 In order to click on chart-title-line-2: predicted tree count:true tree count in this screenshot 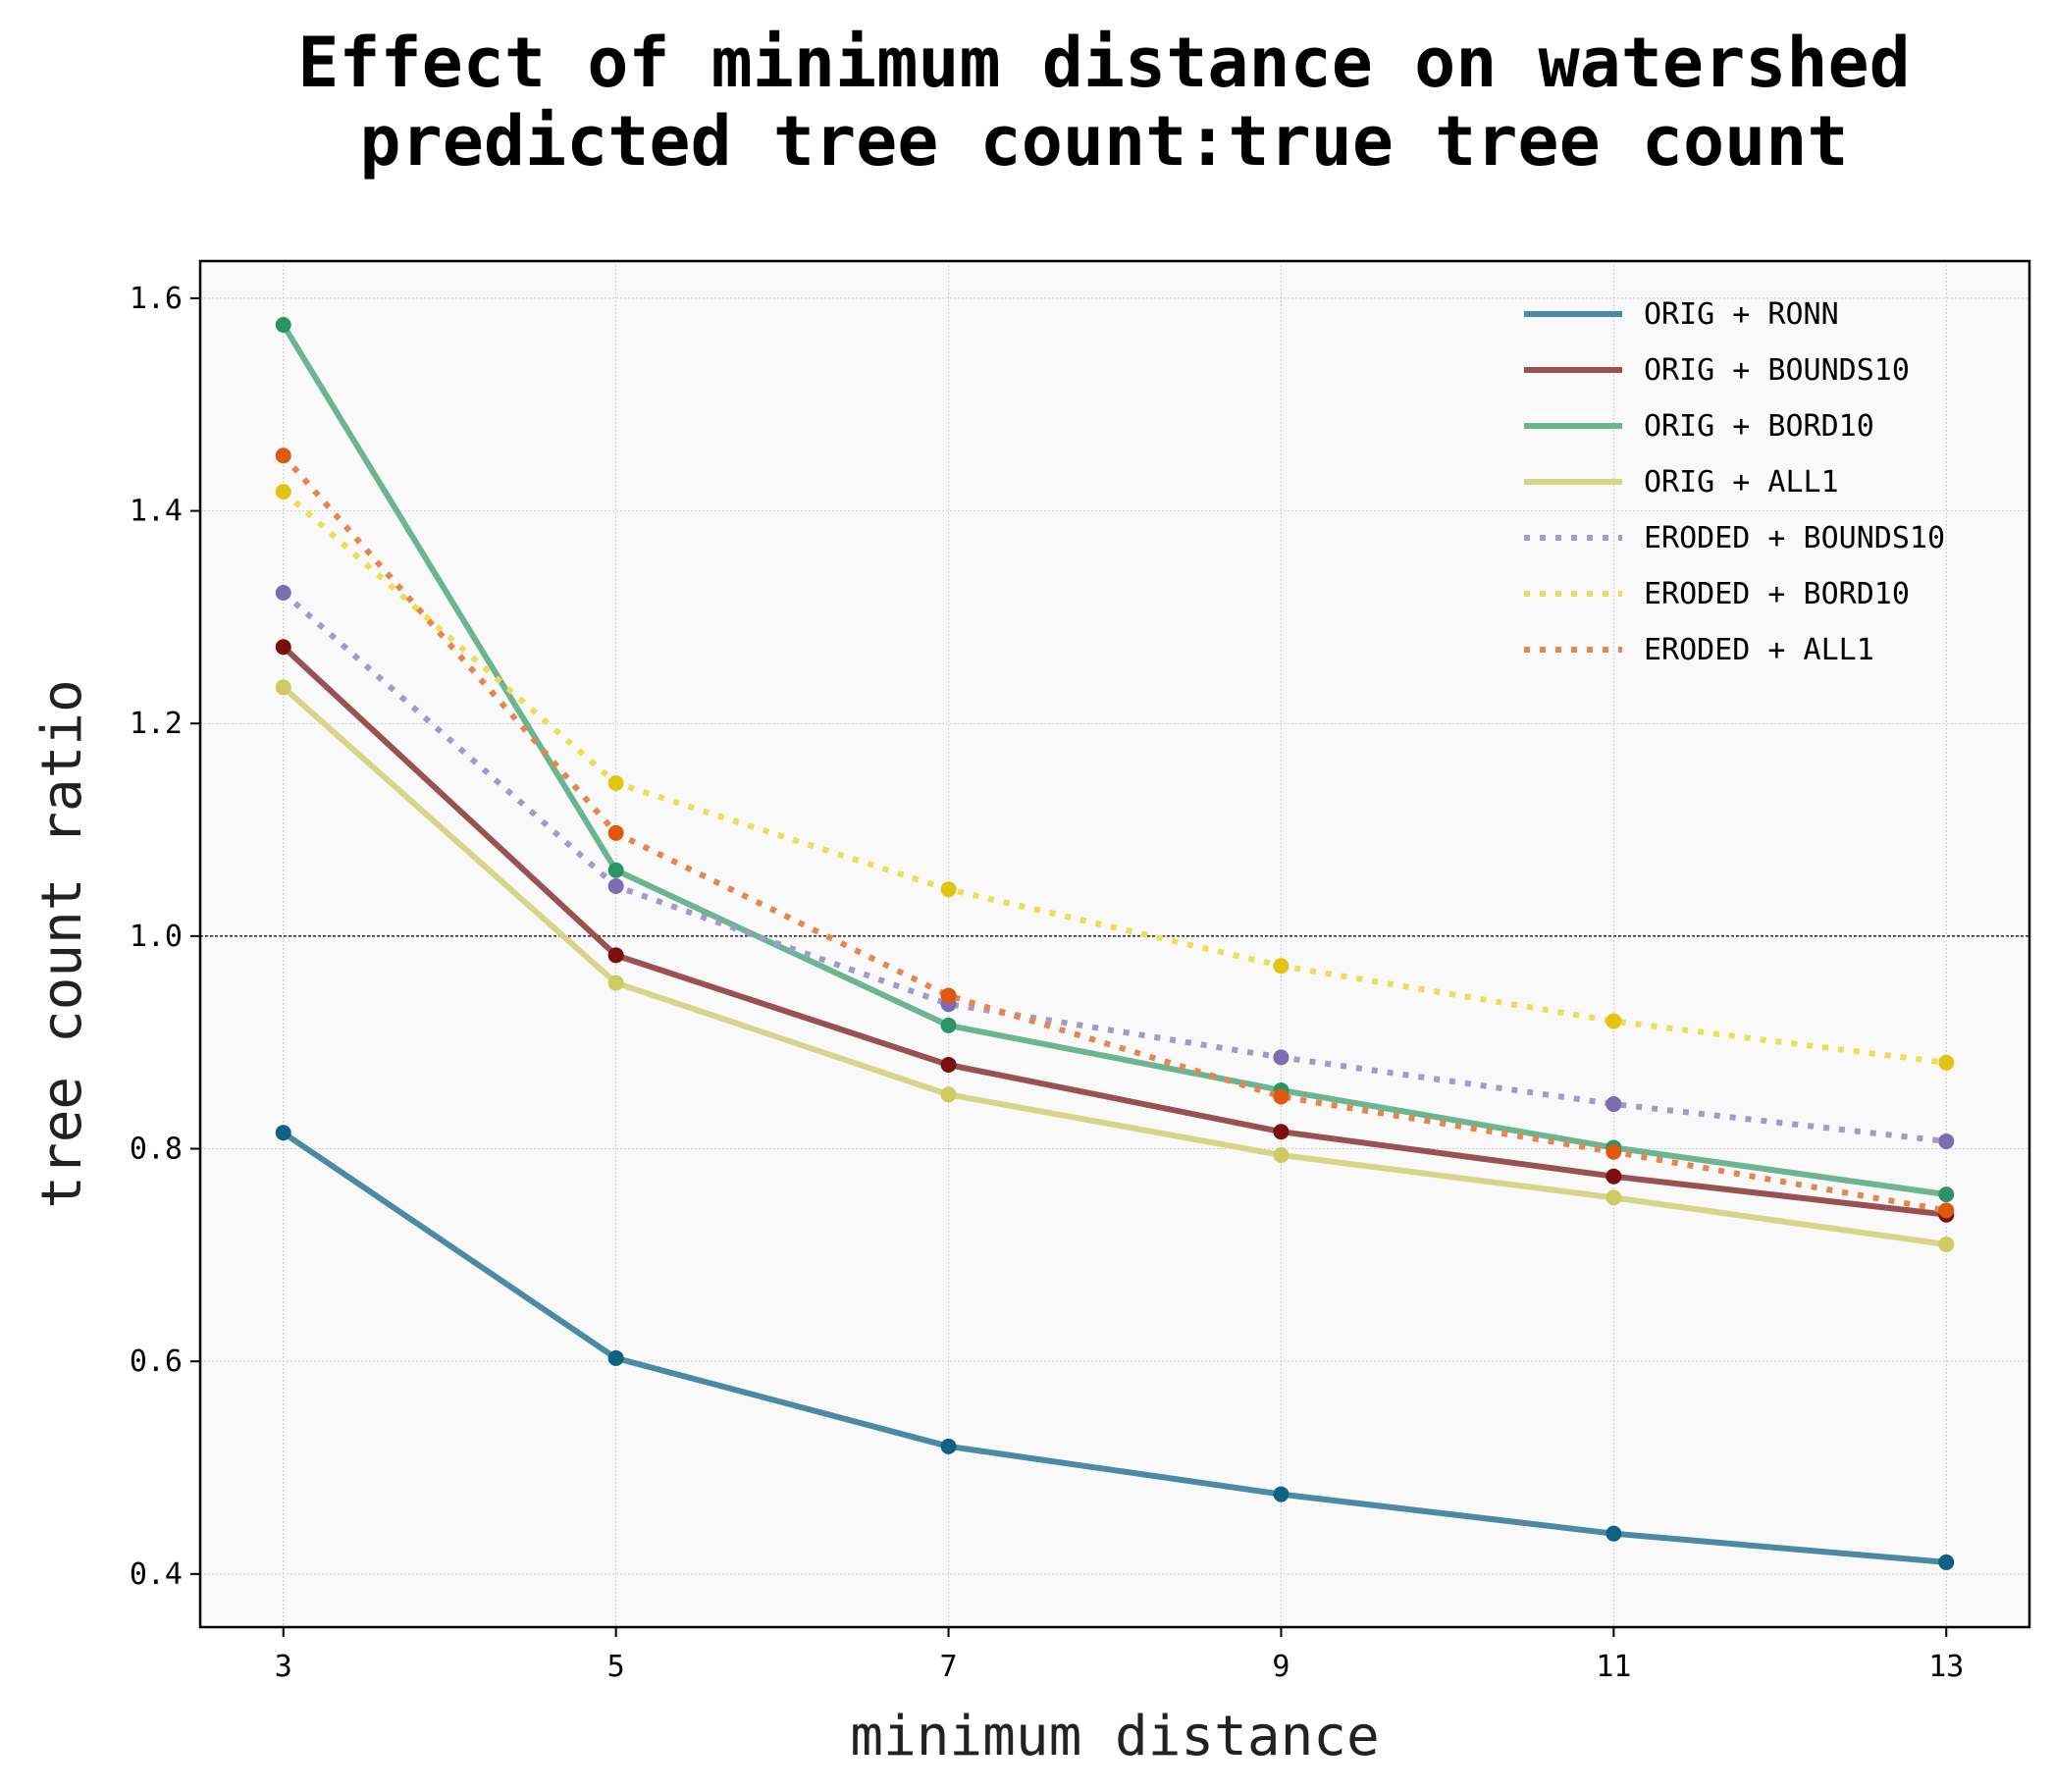, I will do `click(1103, 141)`.